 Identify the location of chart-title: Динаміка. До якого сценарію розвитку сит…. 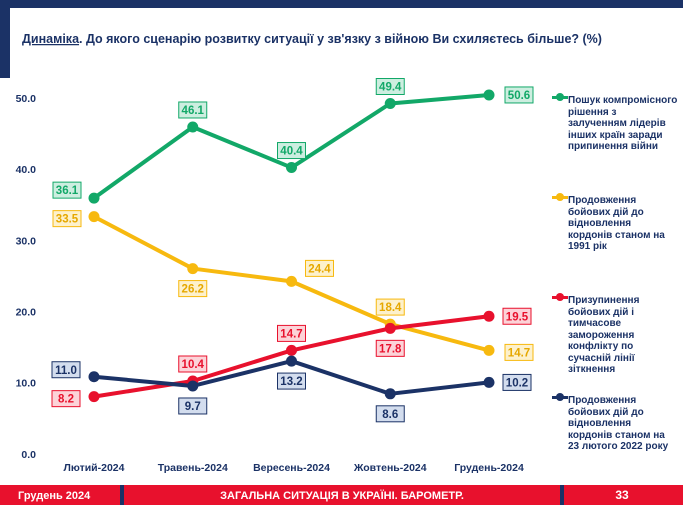
(312, 39).